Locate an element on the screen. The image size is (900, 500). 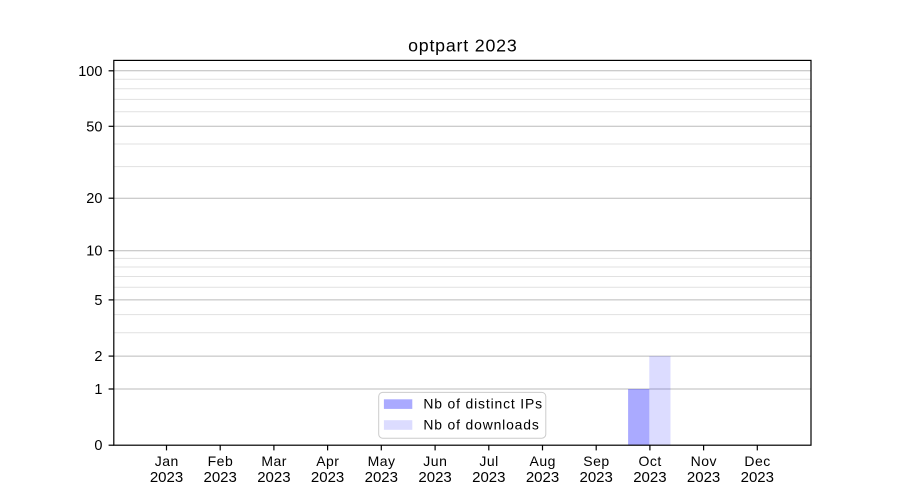
svg-text: 10 is located at coordinates (94, 252).